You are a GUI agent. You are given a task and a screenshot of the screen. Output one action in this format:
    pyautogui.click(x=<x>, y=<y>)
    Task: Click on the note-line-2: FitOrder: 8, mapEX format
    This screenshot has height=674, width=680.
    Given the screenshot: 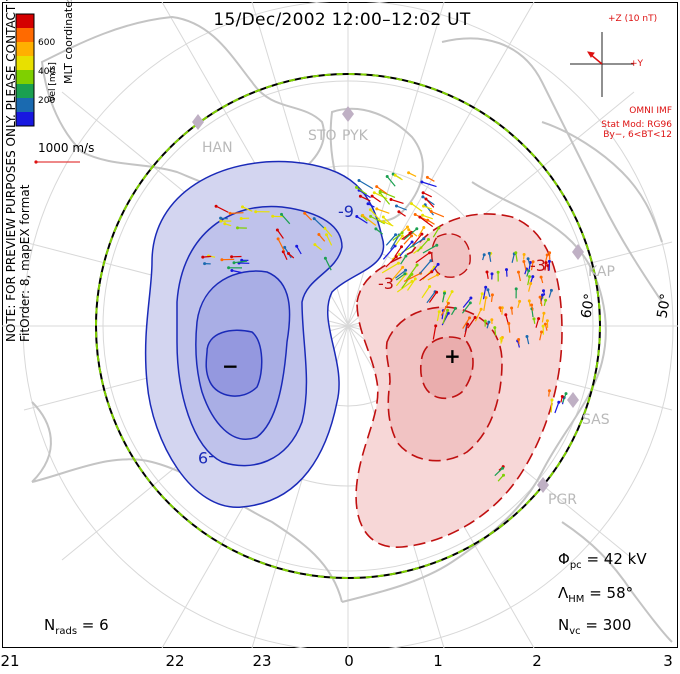 What is the action you would take?
    pyautogui.click(x=25, y=263)
    